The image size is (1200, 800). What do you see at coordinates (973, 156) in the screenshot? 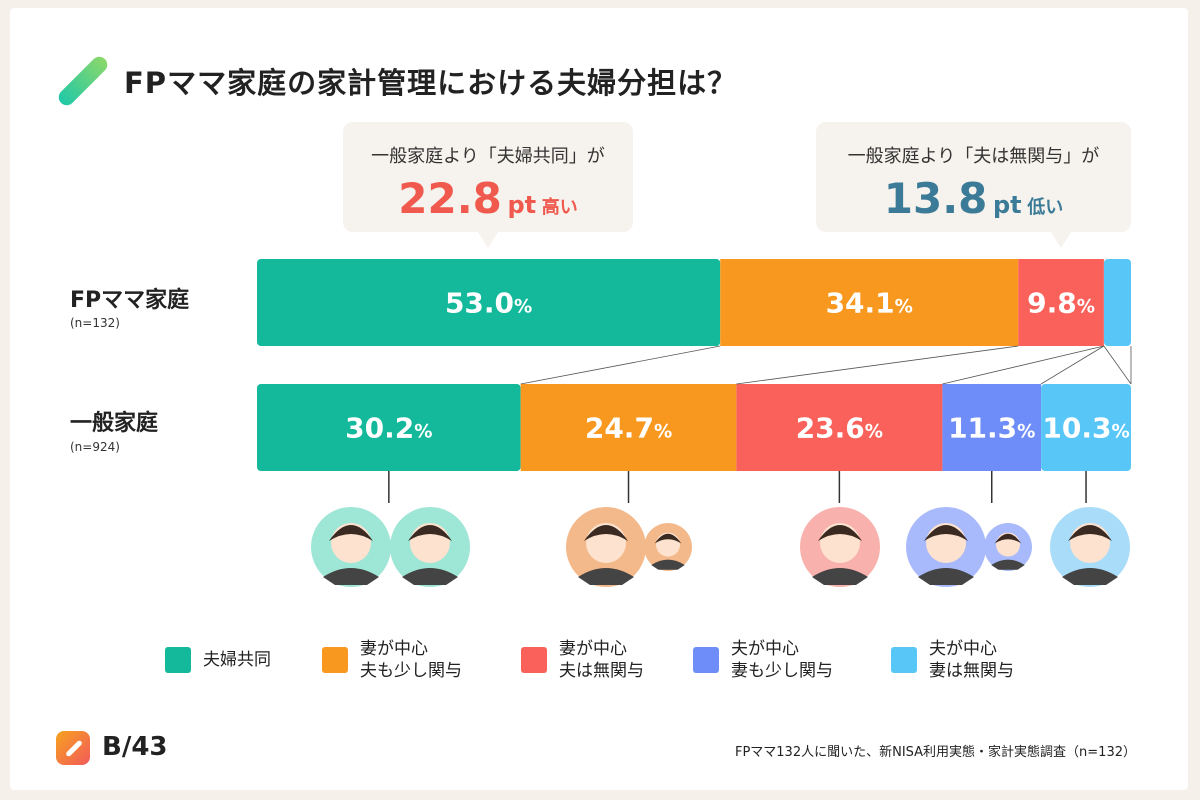
I see `callout-text: 一般家庭より「夫は無関与」が` at bounding box center [973, 156].